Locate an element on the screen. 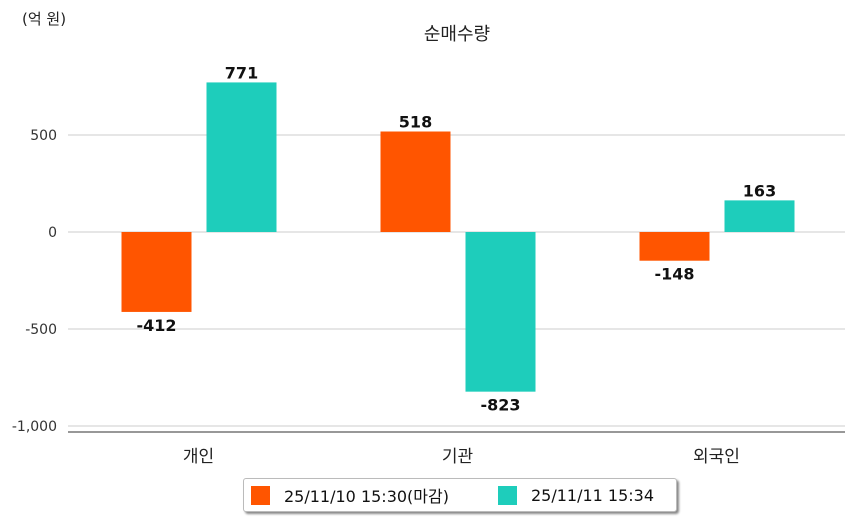 This screenshot has width=854, height=520. legend-item-1: 25/11/11 15:34 is located at coordinates (573, 495).